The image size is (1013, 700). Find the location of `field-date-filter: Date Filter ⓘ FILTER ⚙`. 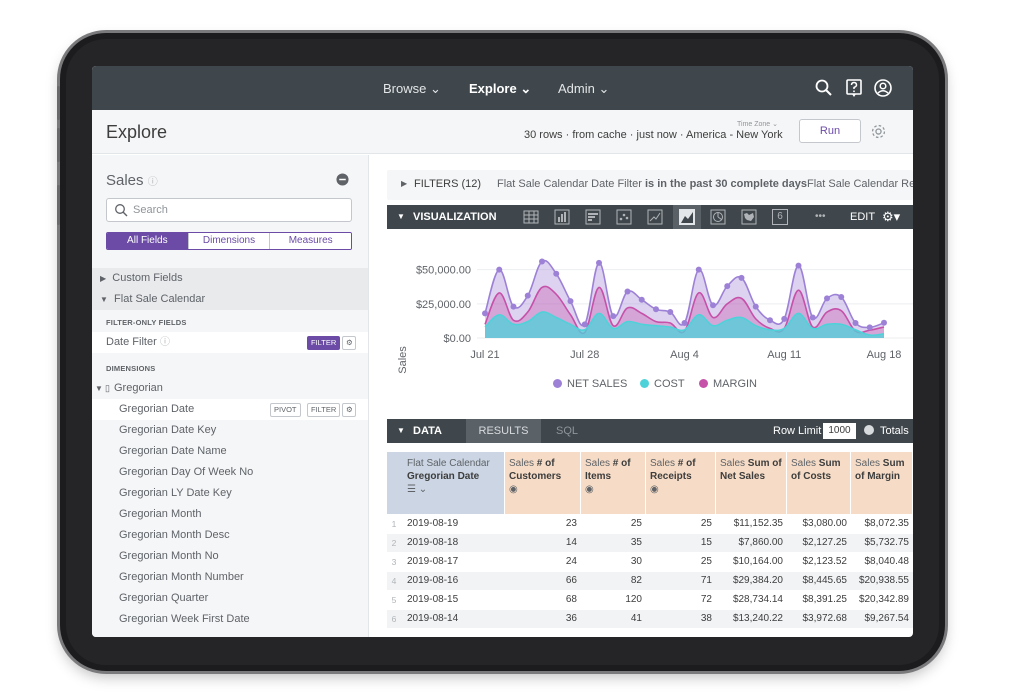

field-date-filter: Date Filter ⓘ FILTER ⚙ is located at coordinates (230, 342).